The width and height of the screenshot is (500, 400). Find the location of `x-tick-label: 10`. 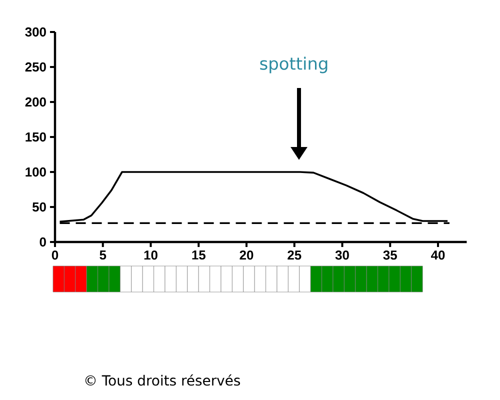

x-tick-label: 10 is located at coordinates (151, 255).